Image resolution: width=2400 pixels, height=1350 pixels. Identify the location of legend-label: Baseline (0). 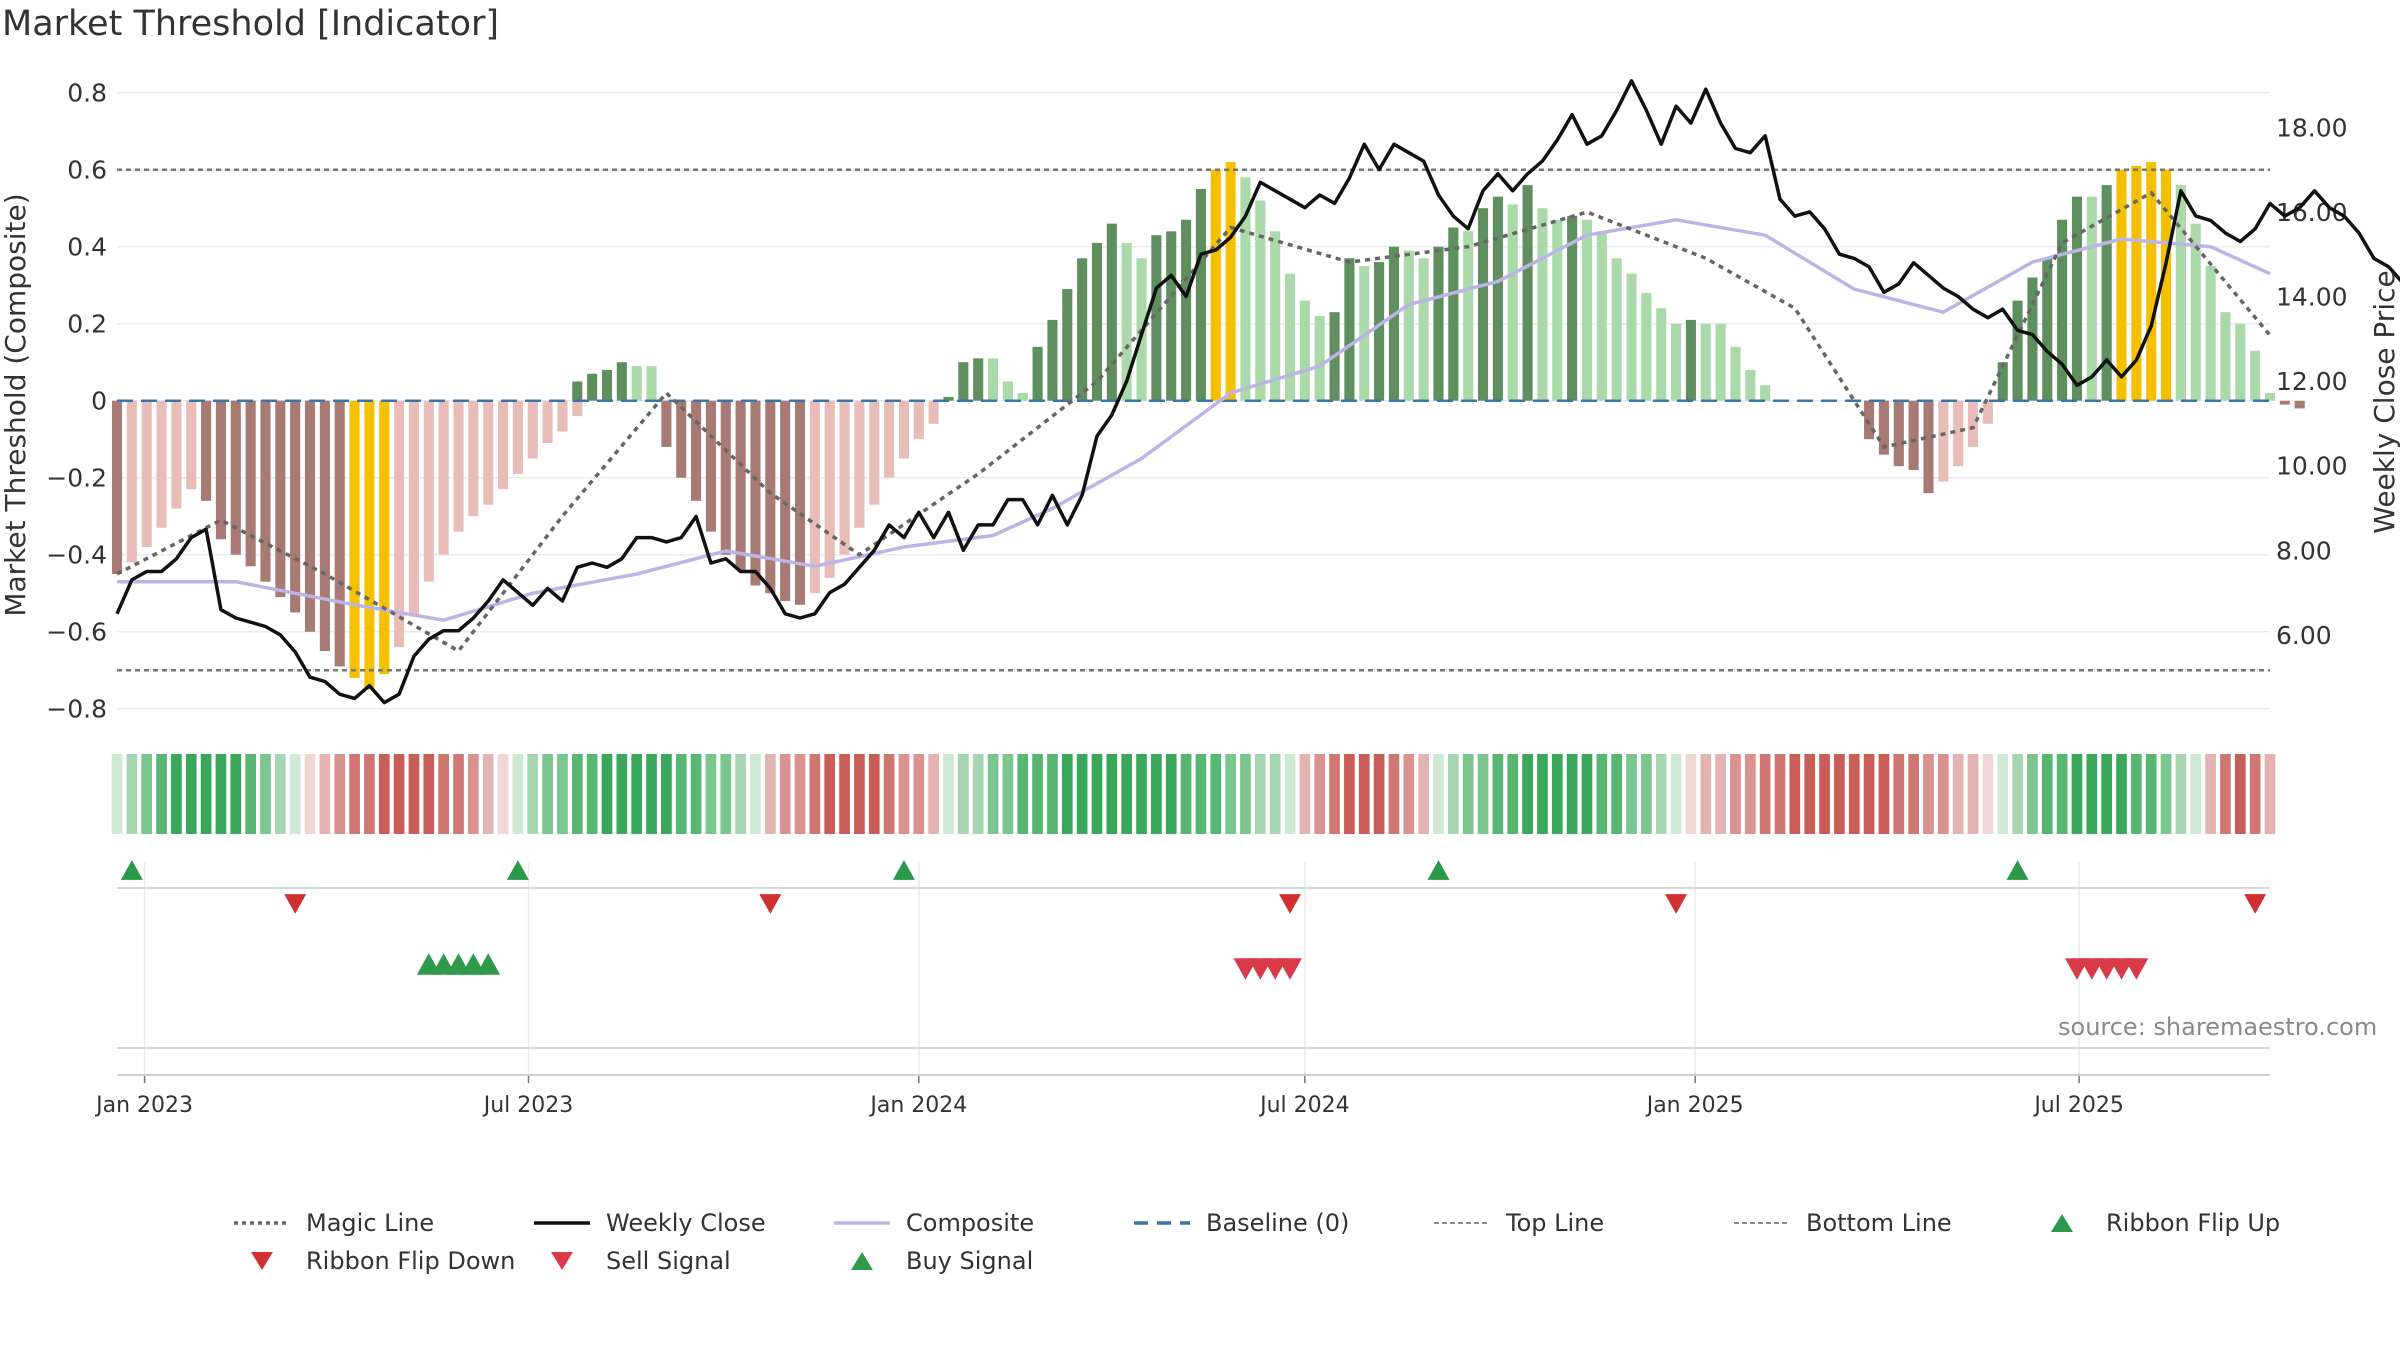
(1278, 1223).